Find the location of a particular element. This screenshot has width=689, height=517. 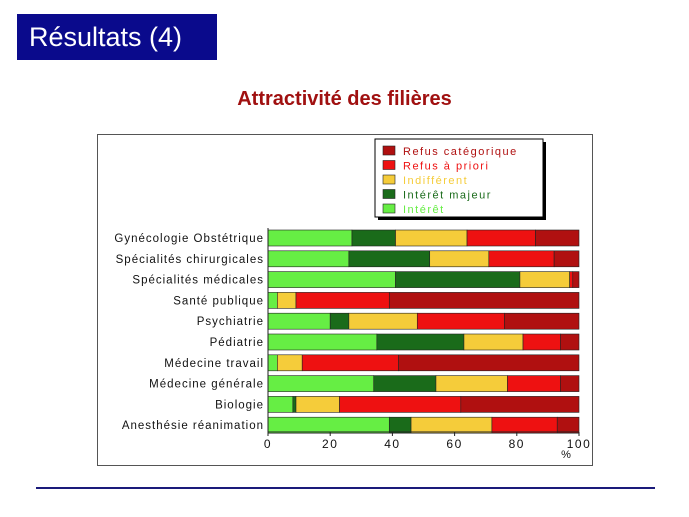

bar-specialites-medicales-interet is located at coordinates (331, 279).